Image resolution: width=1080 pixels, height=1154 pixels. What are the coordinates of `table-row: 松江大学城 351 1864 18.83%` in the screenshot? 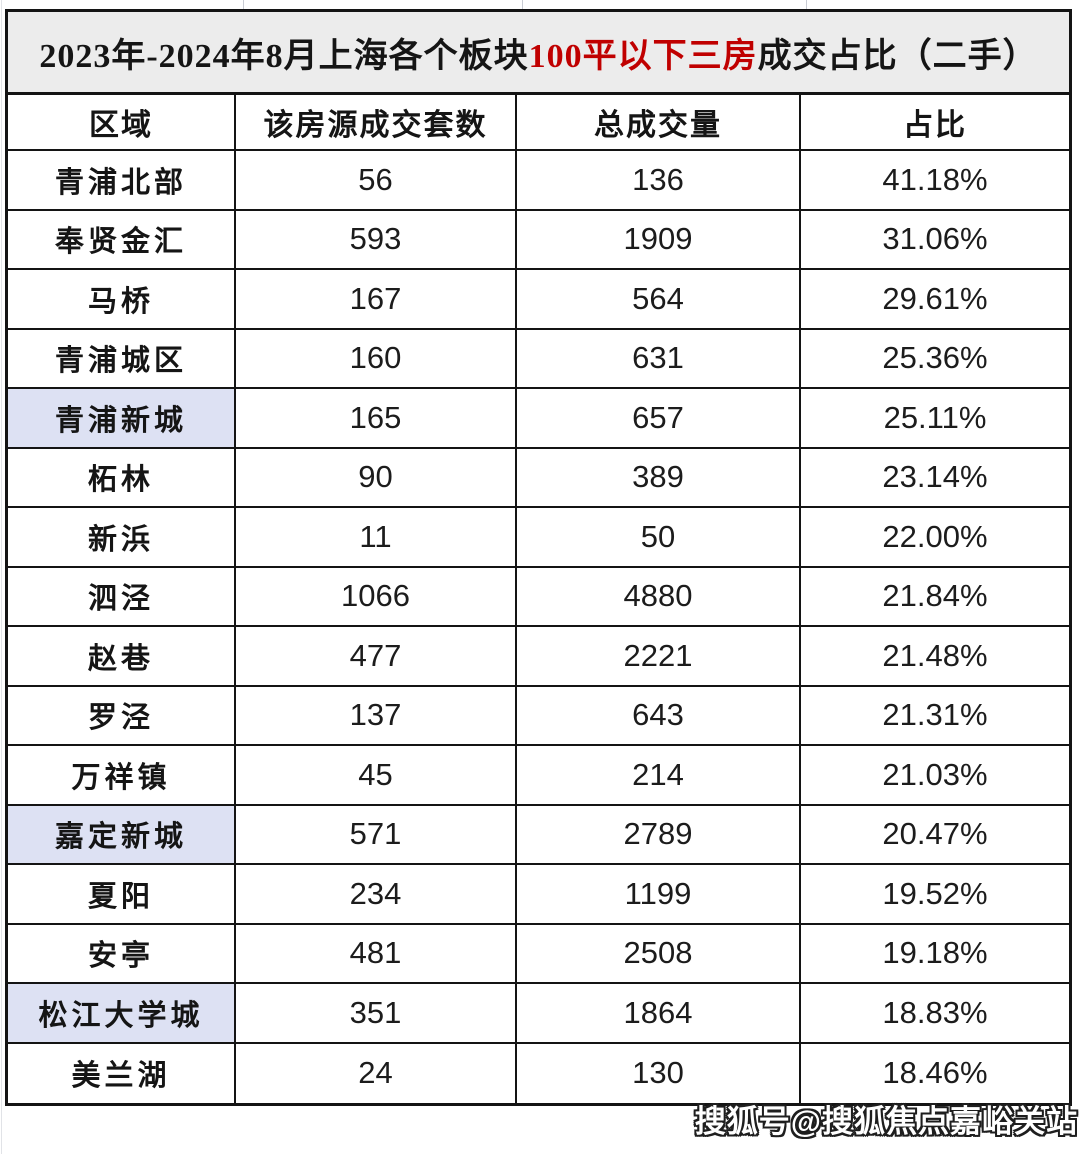 It's located at (538, 1014).